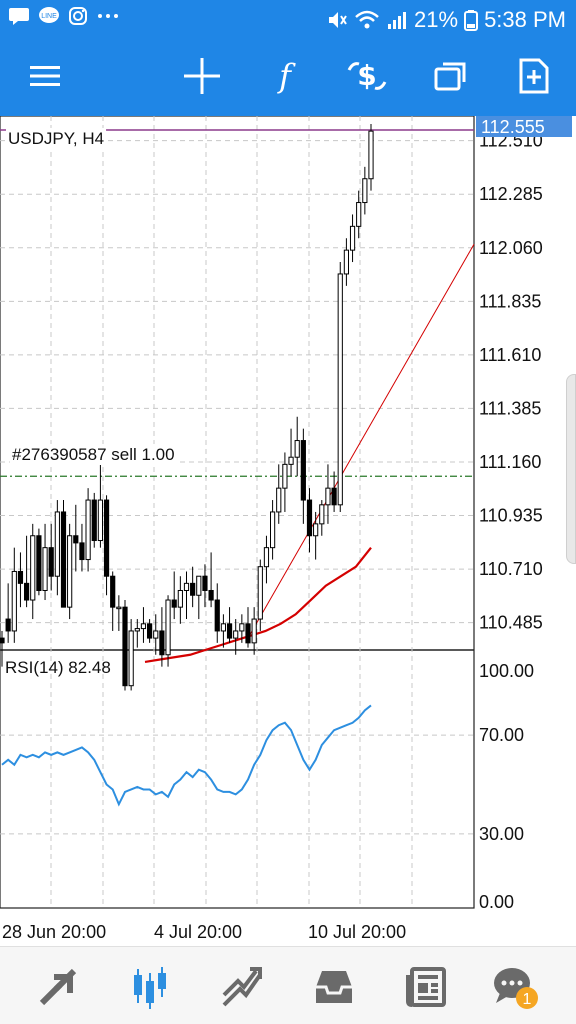 This screenshot has width=576, height=1024. What do you see at coordinates (501, 834) in the screenshot?
I see `rsi-tick-label: 30.00` at bounding box center [501, 834].